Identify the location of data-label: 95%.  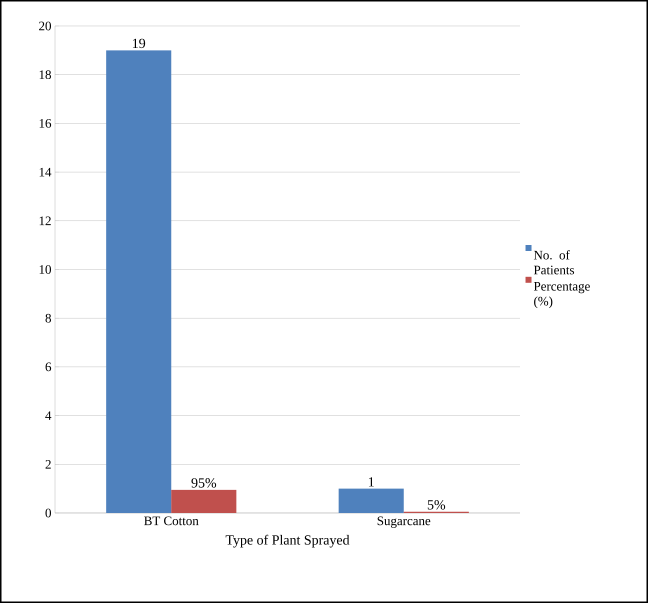
(203, 483).